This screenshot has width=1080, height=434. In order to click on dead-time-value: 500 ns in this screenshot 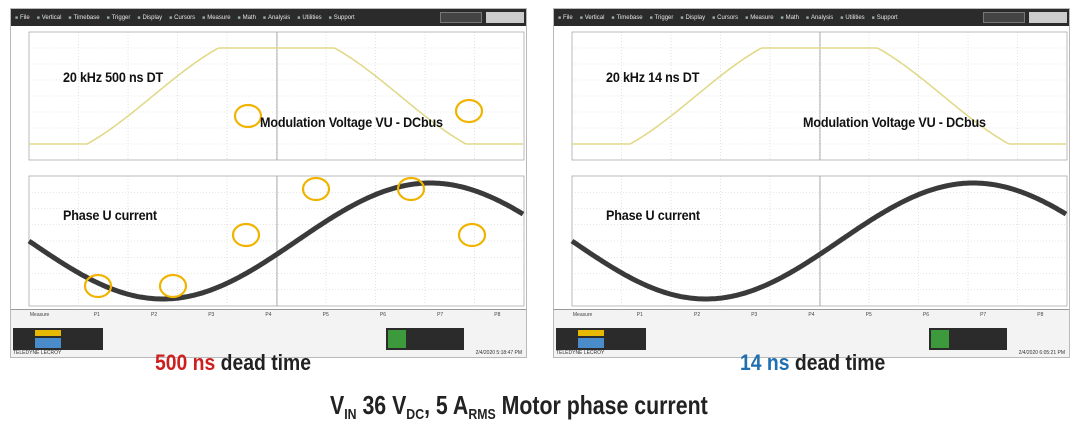, I will do `click(185, 362)`.